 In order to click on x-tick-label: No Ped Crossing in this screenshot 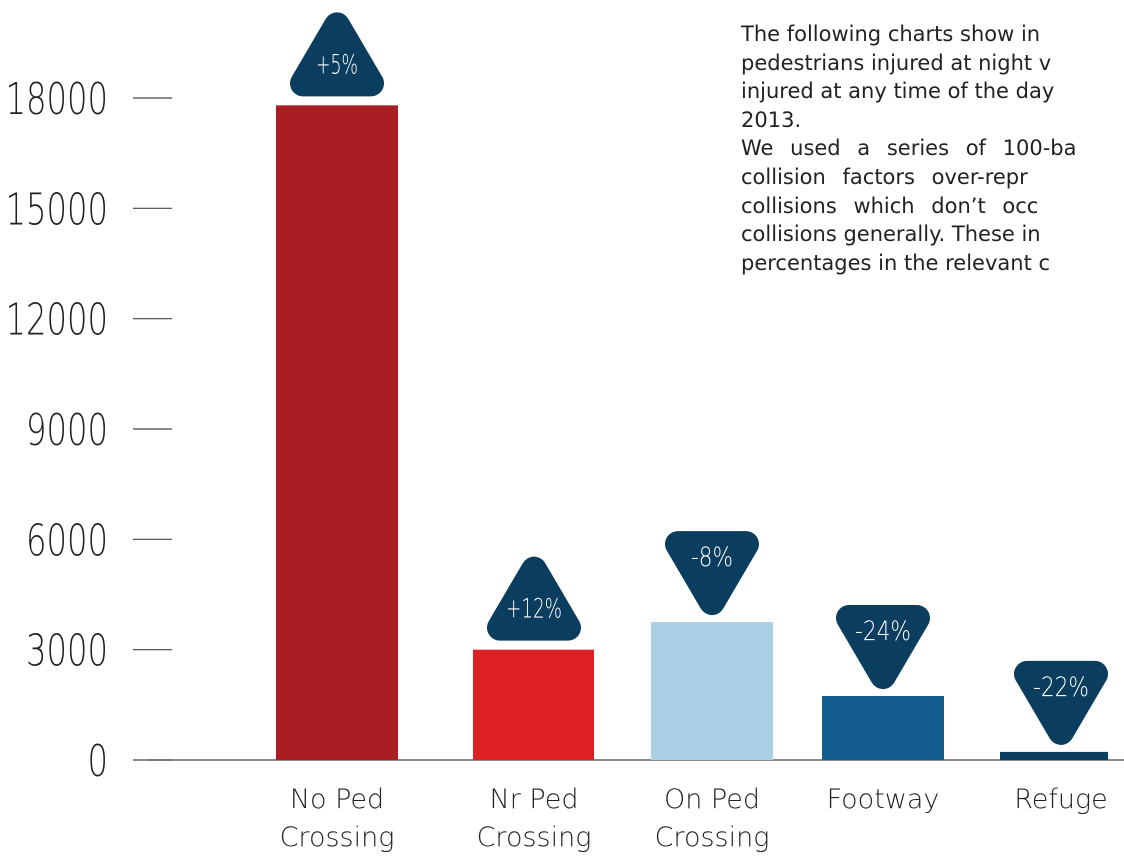, I will do `click(337, 818)`.